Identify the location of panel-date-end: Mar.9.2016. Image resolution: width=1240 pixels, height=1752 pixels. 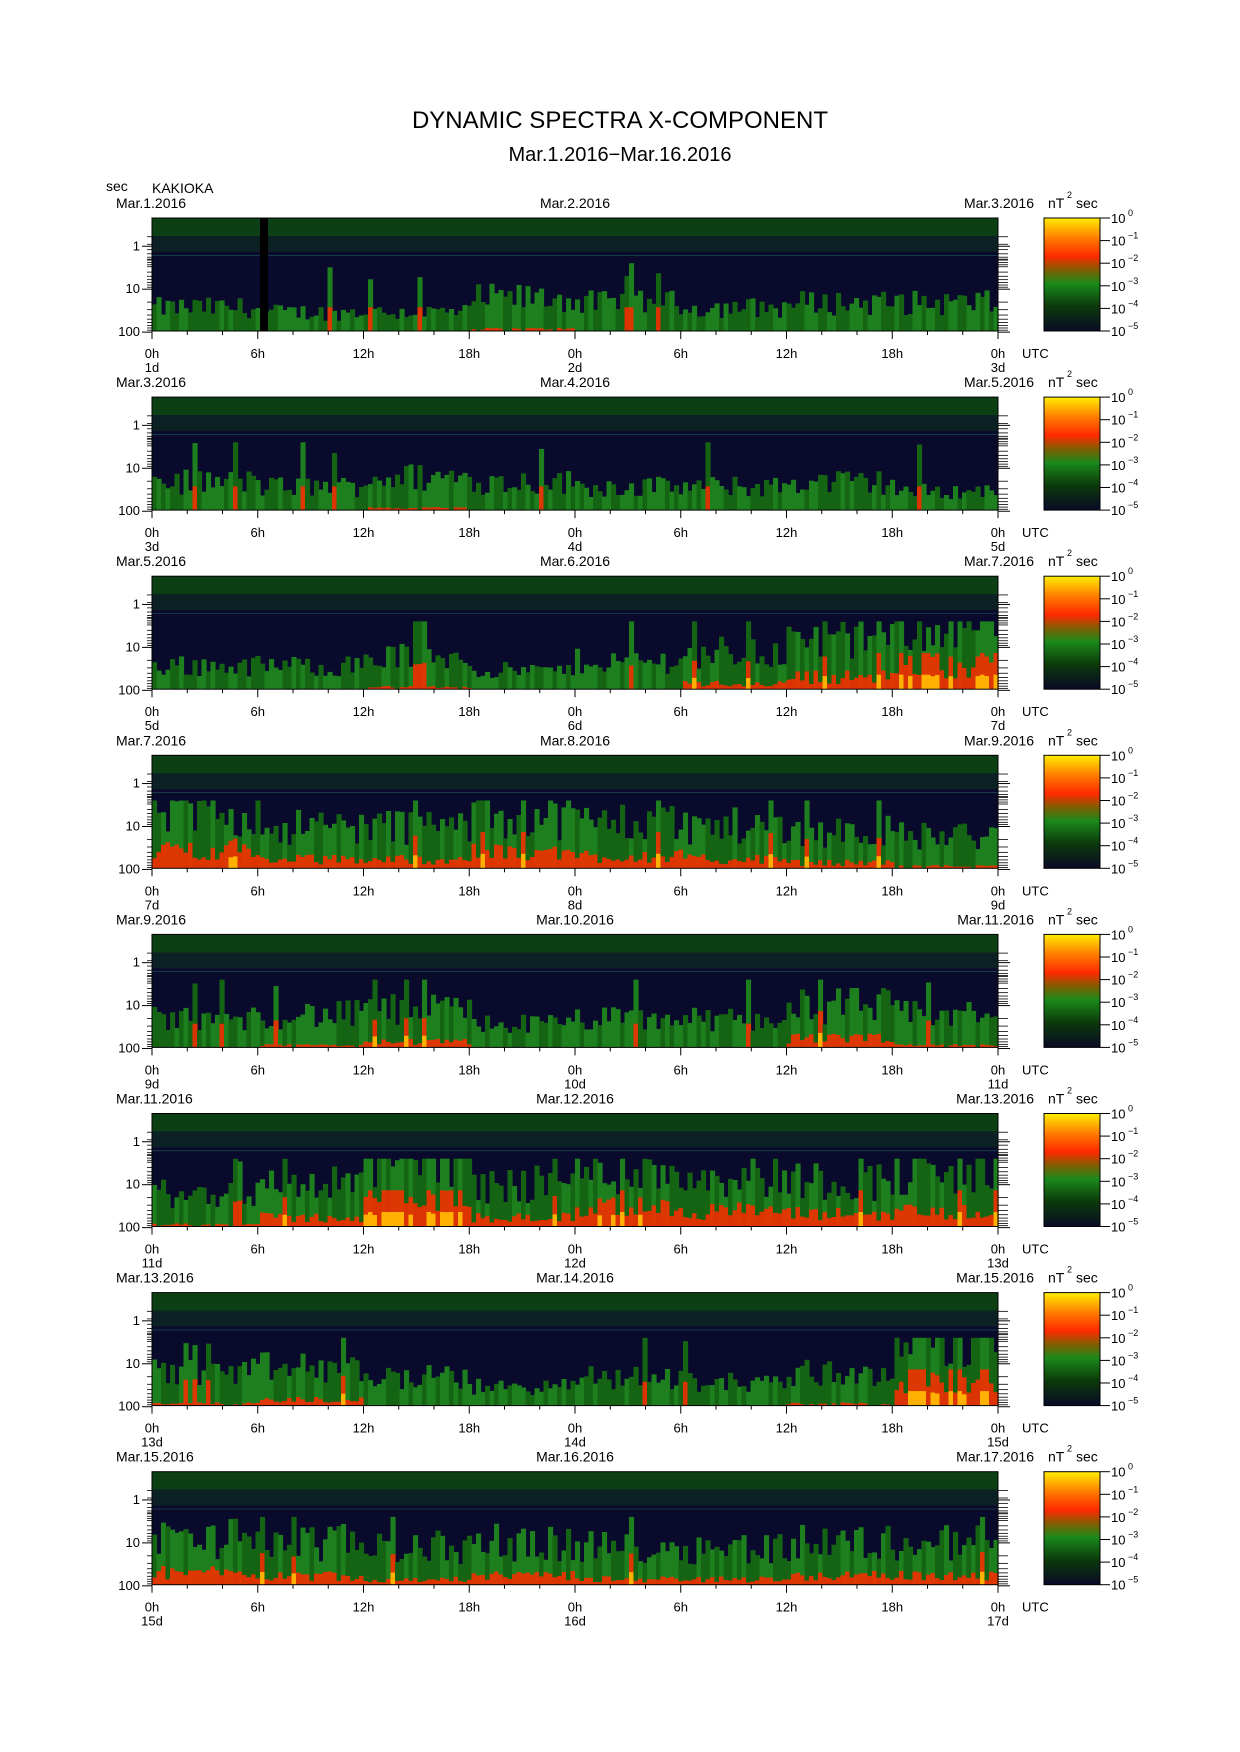
(999, 740).